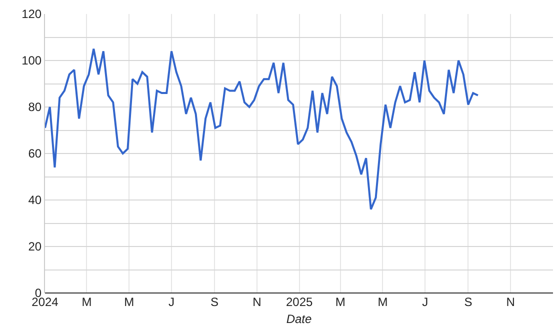  What do you see at coordinates (35, 200) in the screenshot?
I see `y-tick-label: 40` at bounding box center [35, 200].